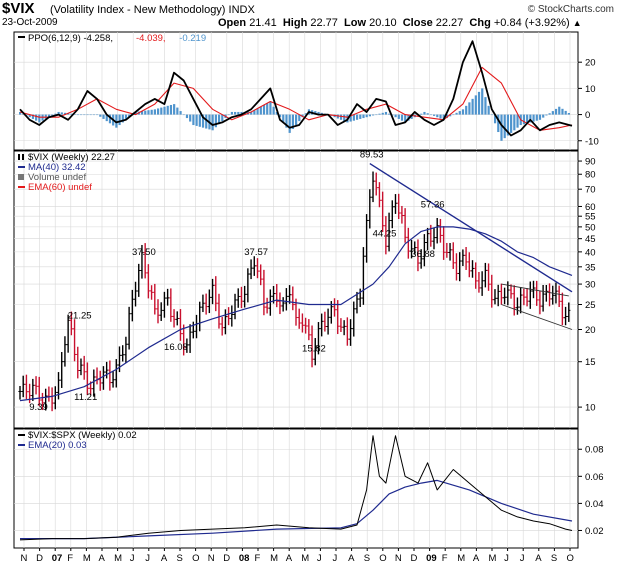 The image size is (620, 566). Describe the element at coordinates (423, 254) in the screenshot. I see `price-annotation: 36.88` at that location.